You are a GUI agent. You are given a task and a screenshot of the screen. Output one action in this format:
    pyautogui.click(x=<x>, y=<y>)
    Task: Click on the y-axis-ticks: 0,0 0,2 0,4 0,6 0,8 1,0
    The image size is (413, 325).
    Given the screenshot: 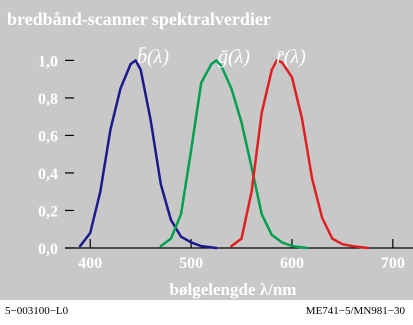 What is the action you would take?
    pyautogui.click(x=56, y=155)
    